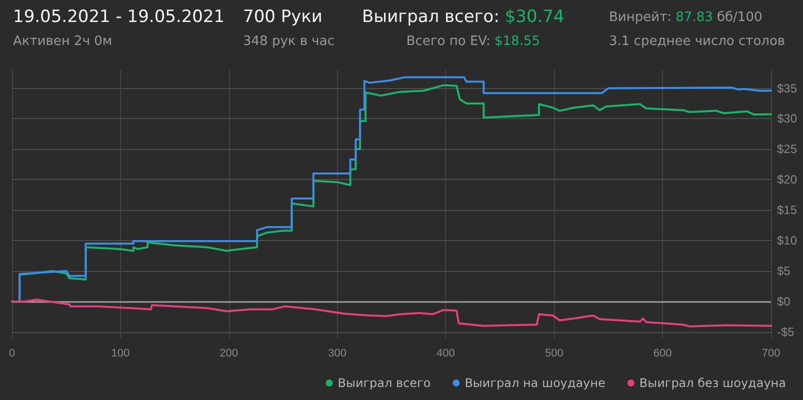 This screenshot has width=803, height=400. I want to click on x-tick-label: 600, so click(662, 354).